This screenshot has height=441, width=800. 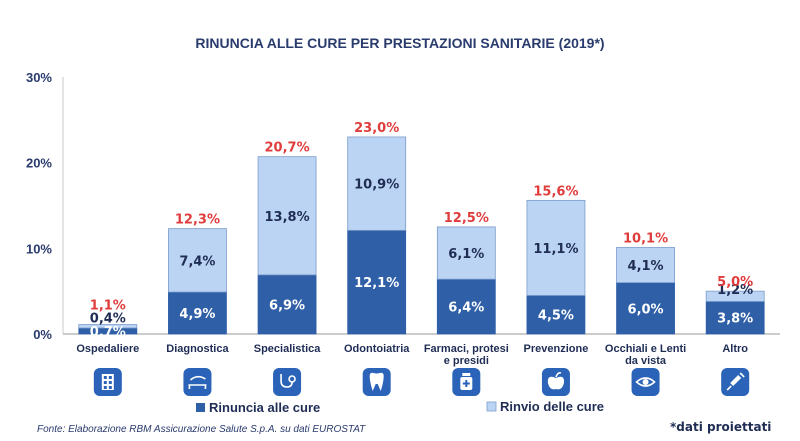 What do you see at coordinates (197, 349) in the screenshot?
I see `category-label: Diagnostica` at bounding box center [197, 349].